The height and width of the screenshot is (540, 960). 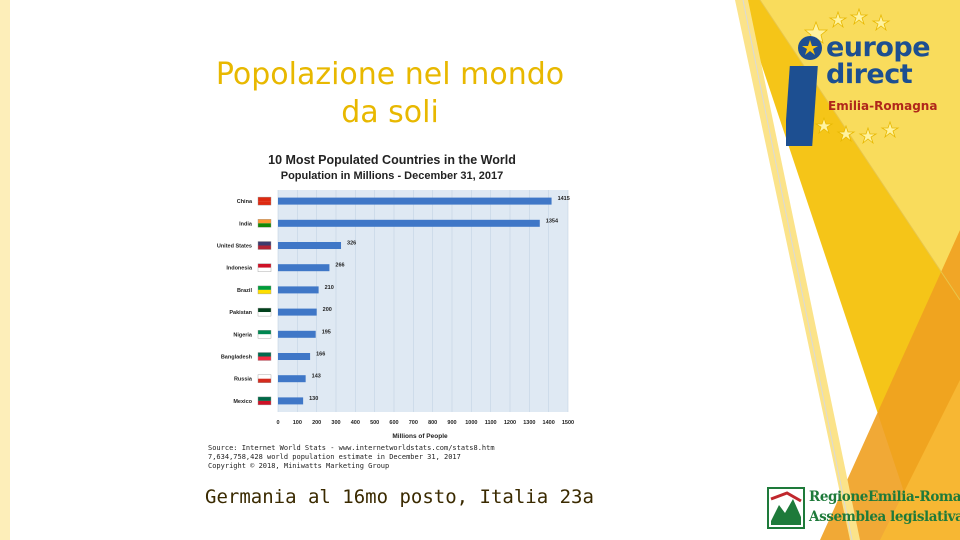 What do you see at coordinates (264, 312) in the screenshot?
I see `pakistan-flag-icon` at bounding box center [264, 312].